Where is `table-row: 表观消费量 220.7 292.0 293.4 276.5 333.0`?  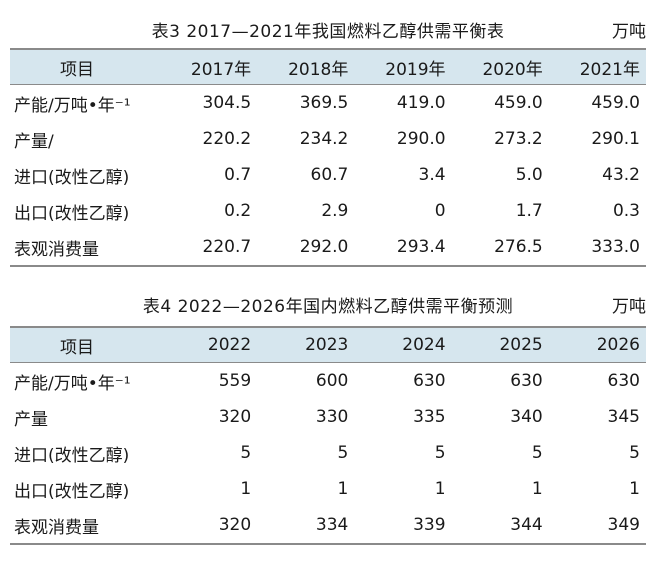
table-row: 表观消费量 220.7 292.0 293.4 276.5 333.0 is located at coordinates (328, 248).